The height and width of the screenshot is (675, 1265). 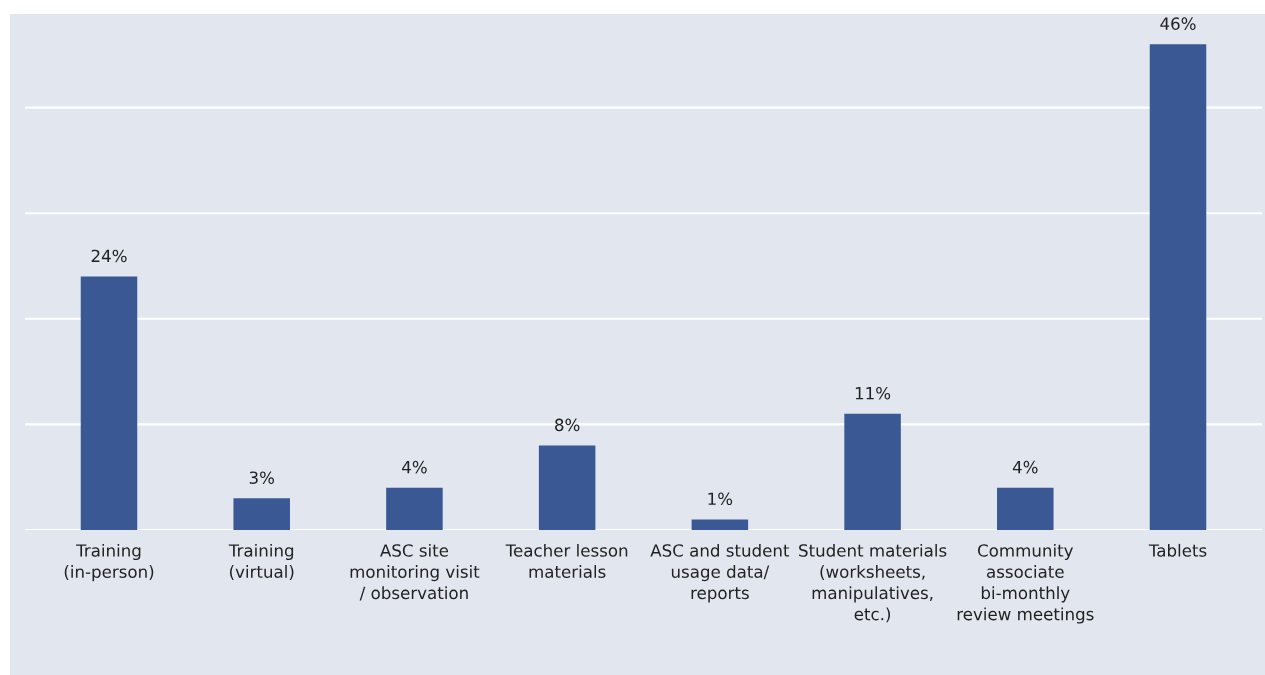 I want to click on data-label: 11%, so click(x=873, y=393).